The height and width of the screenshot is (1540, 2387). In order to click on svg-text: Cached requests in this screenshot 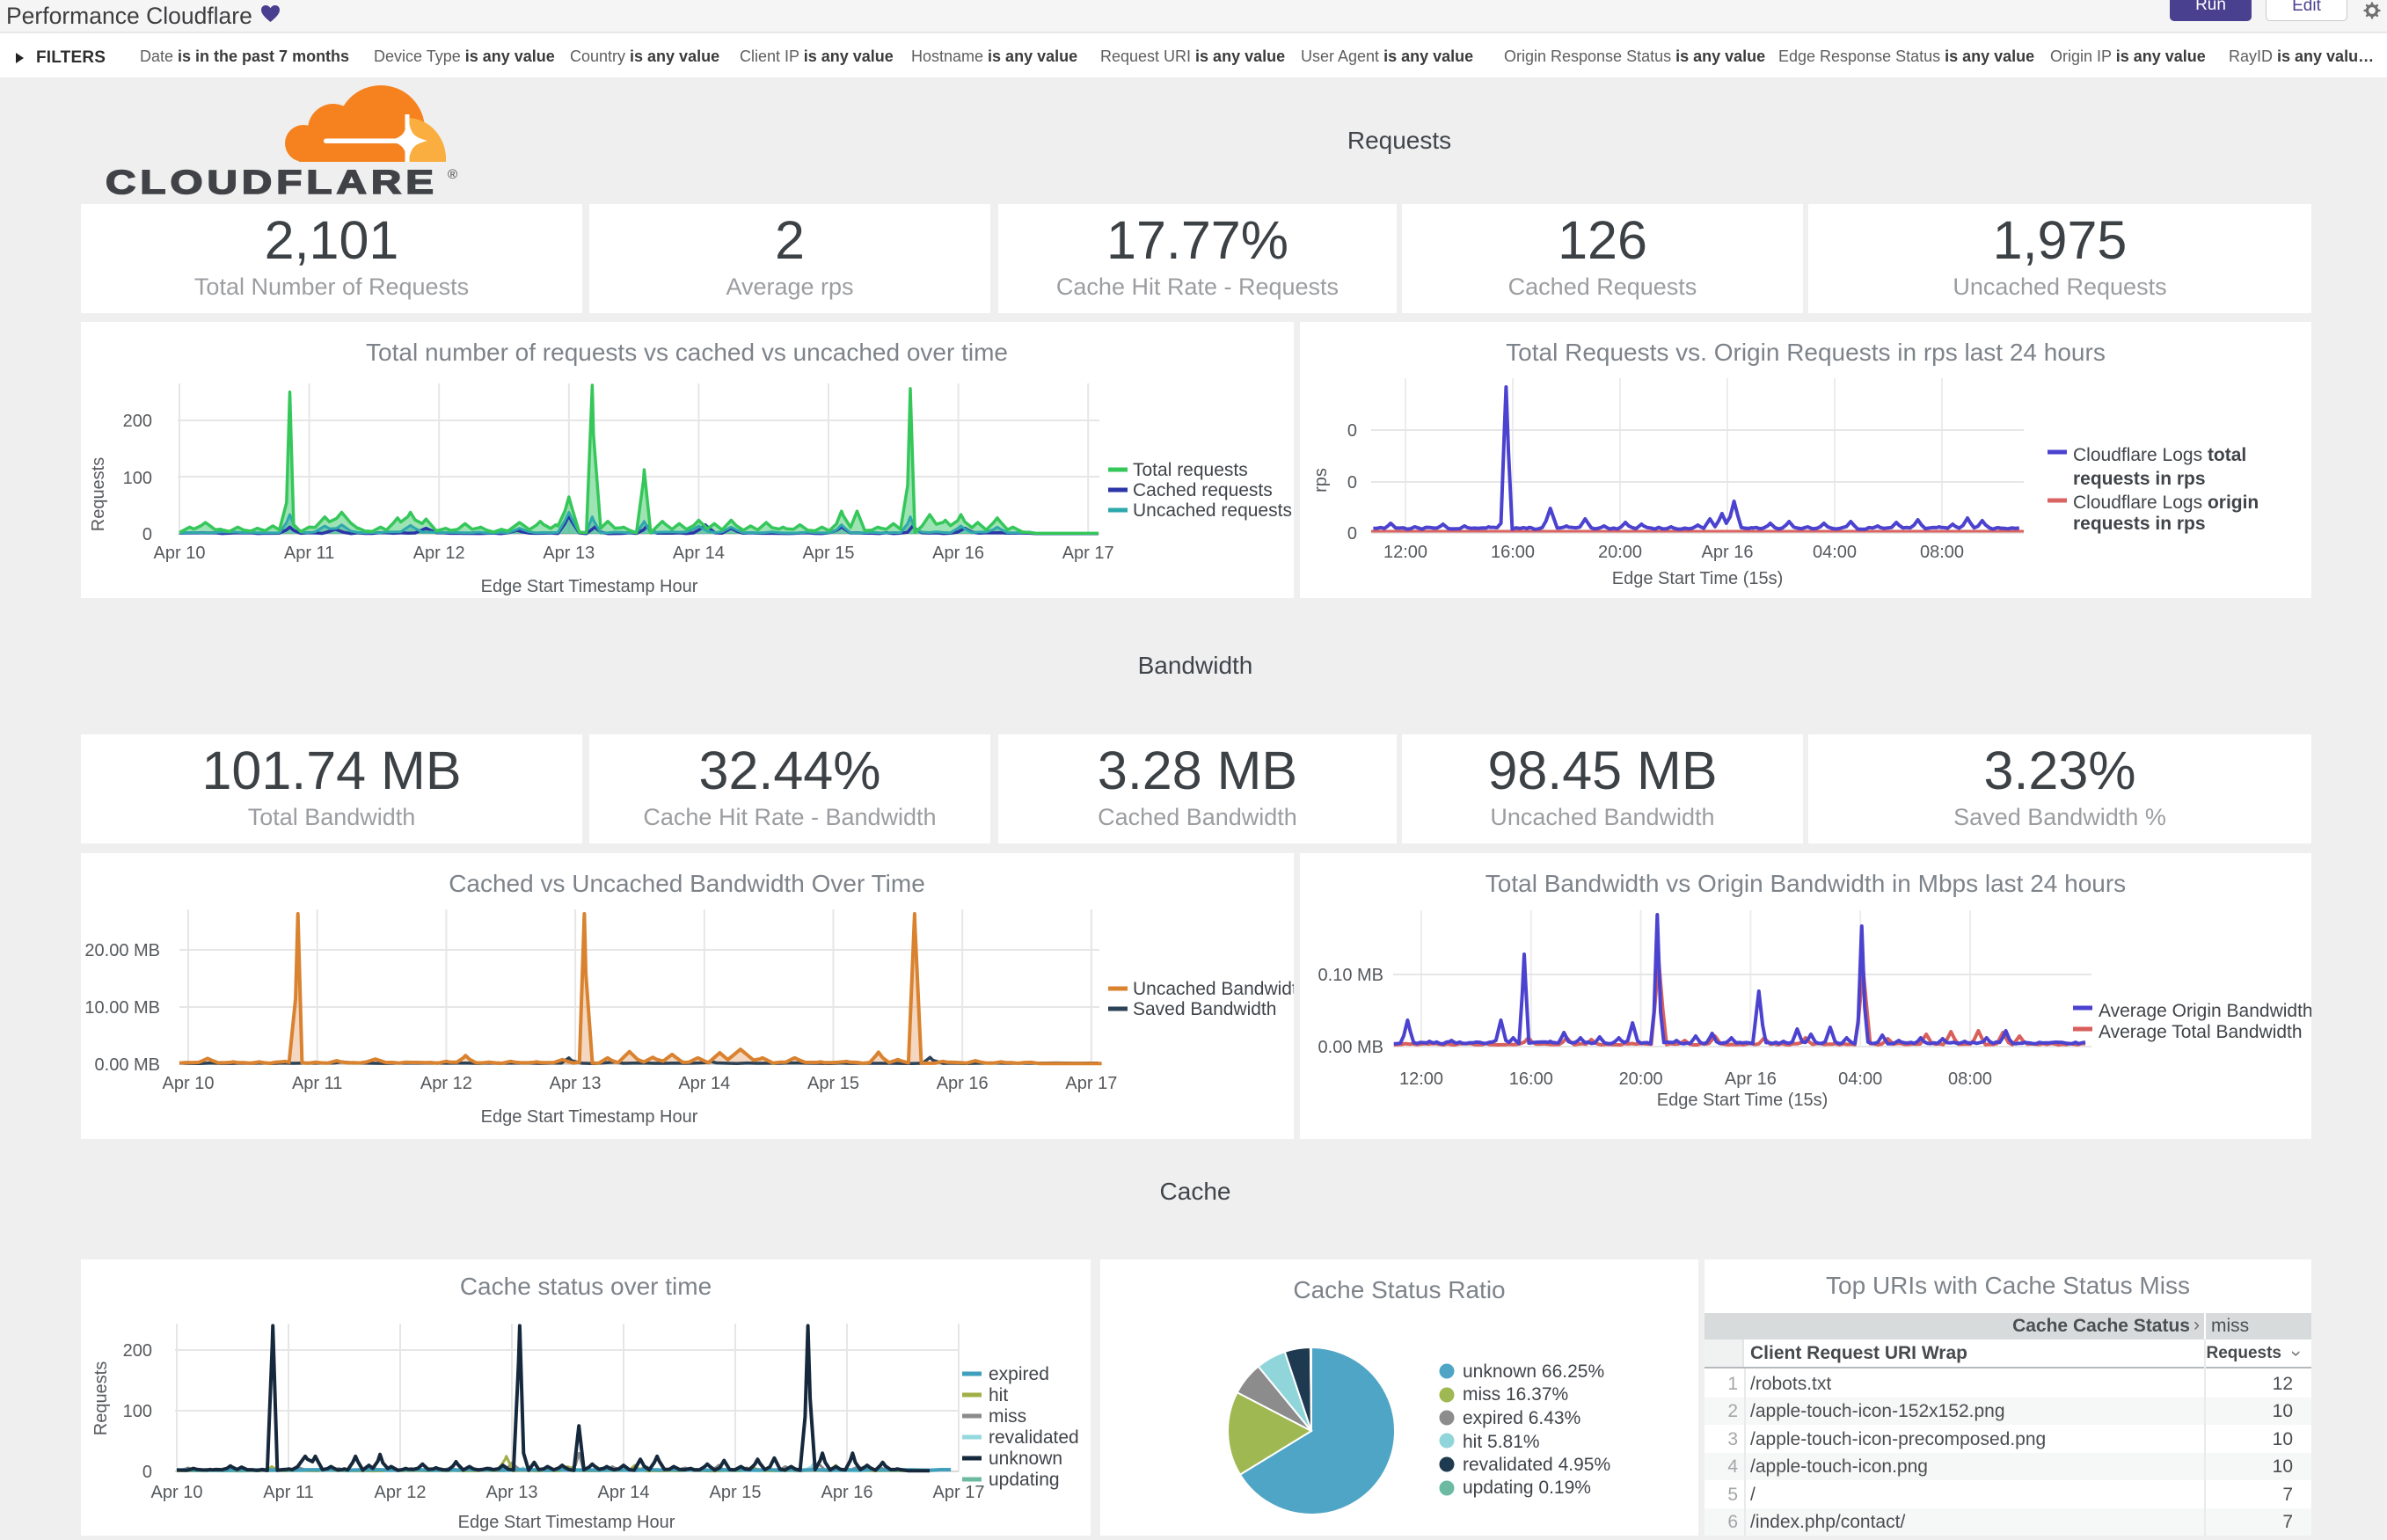, I will do `click(1203, 490)`.